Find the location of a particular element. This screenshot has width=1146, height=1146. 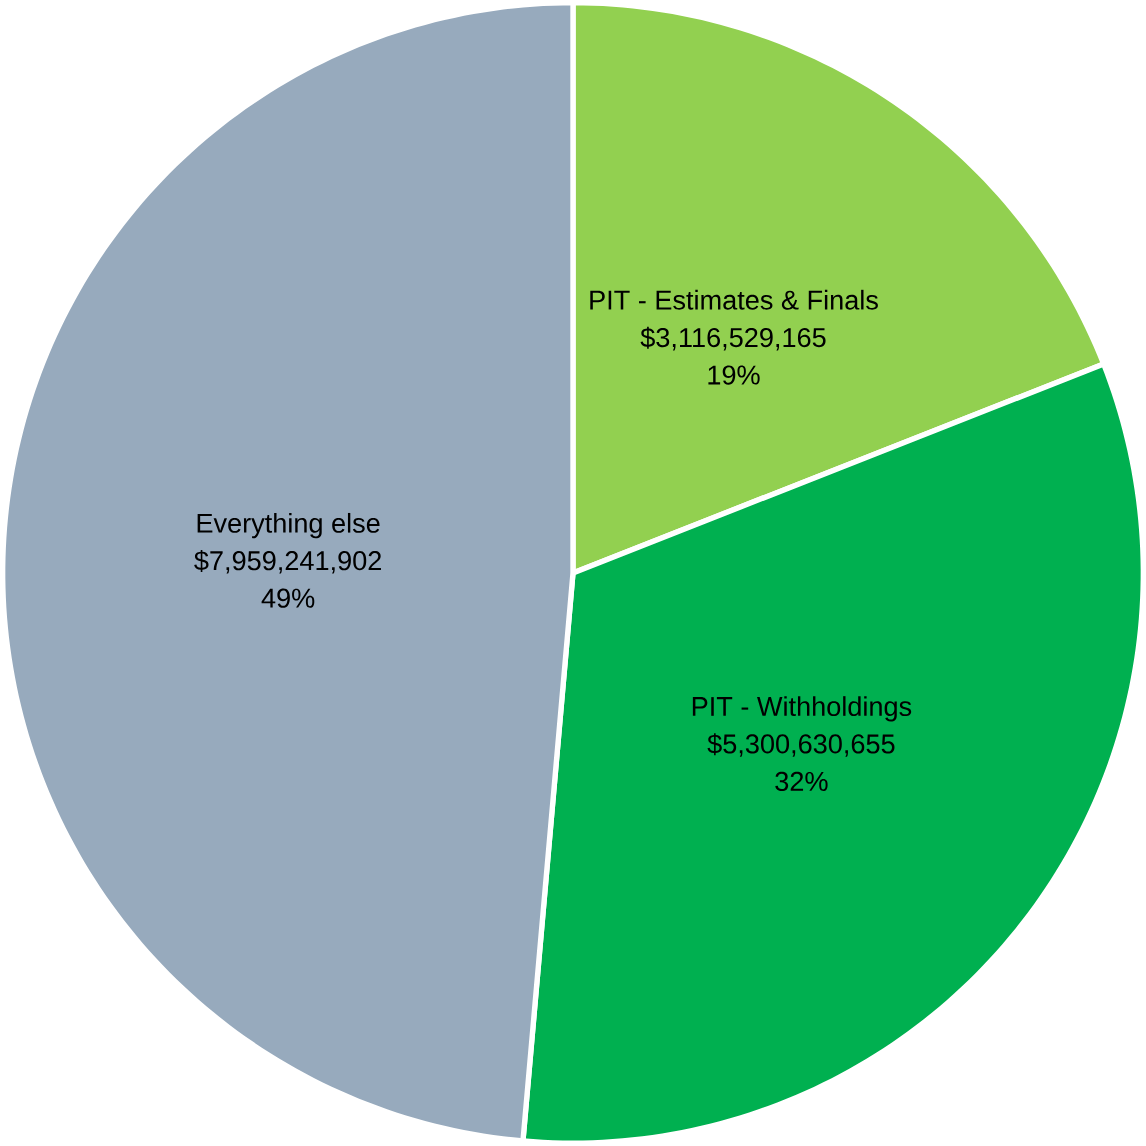

data-label: $7,959,241,902 is located at coordinates (287, 562).